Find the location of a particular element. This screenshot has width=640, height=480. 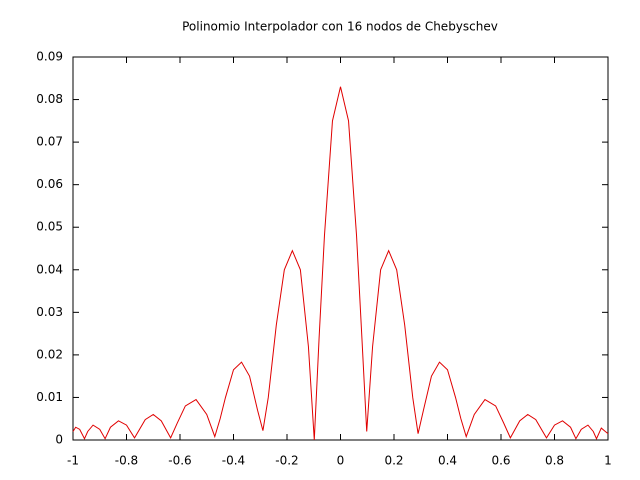

x-tick-label: -0.4 is located at coordinates (233, 461).